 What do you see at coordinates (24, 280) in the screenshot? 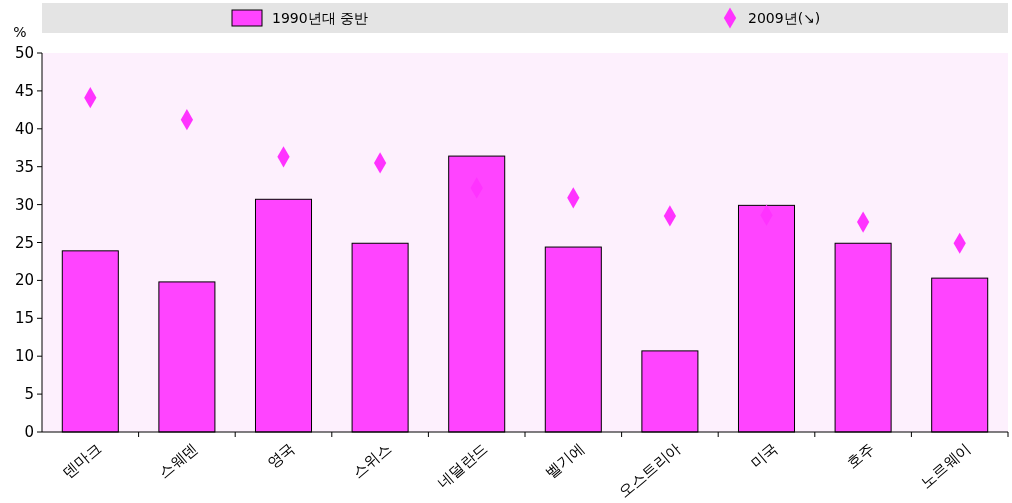
I see `y-tick-label: 20` at bounding box center [24, 280].